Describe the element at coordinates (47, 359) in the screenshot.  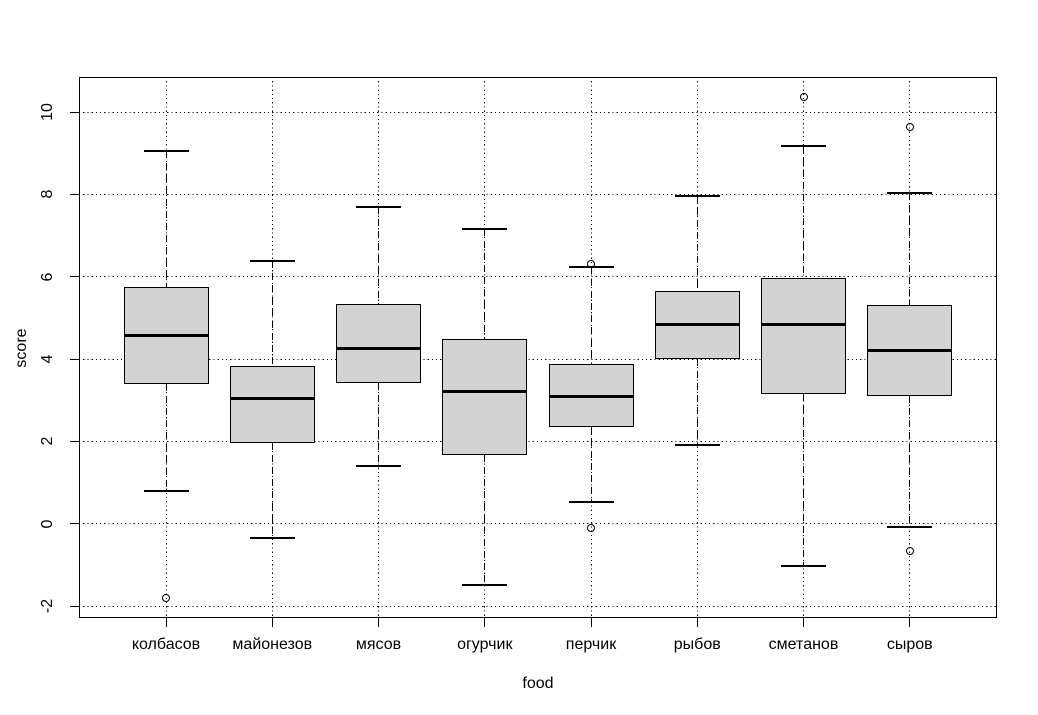
I see `y-tick-label: 4` at that location.